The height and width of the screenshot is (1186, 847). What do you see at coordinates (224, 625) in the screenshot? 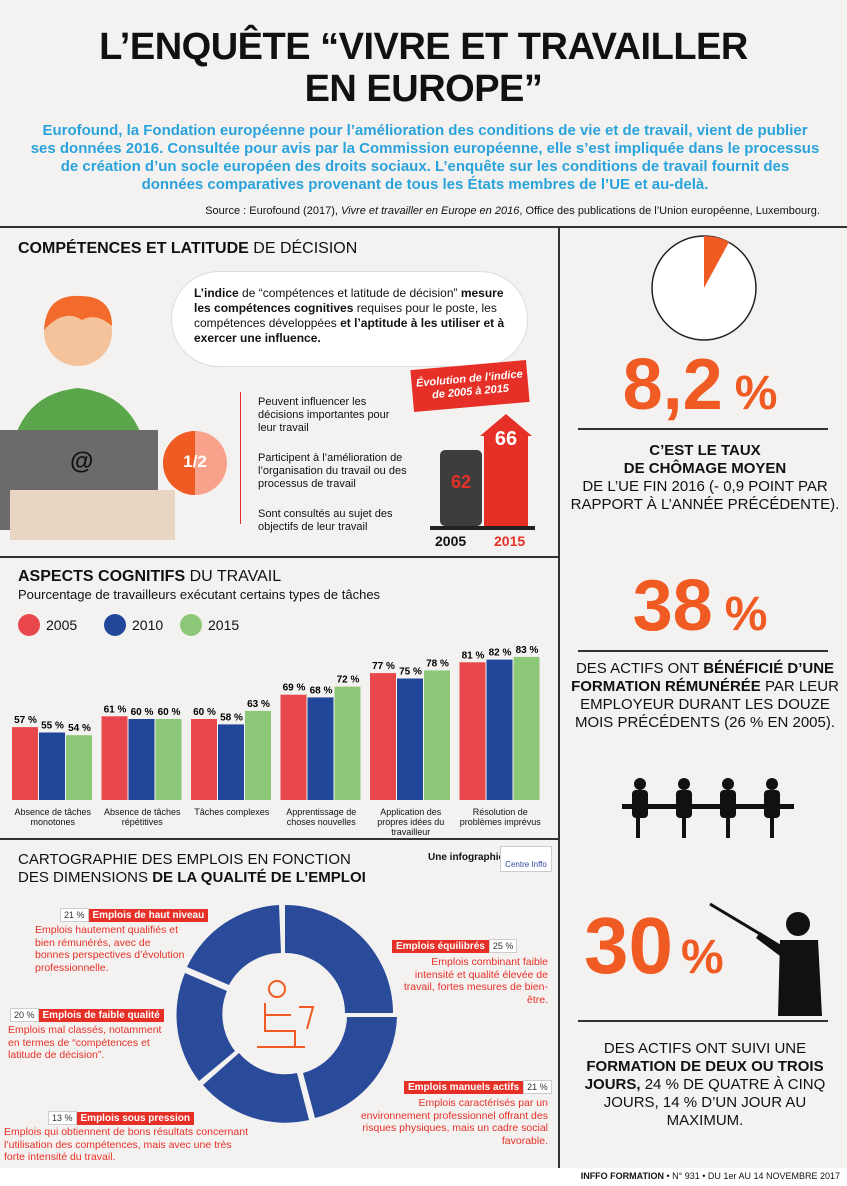
I see `legend-label-2015: 2015` at bounding box center [224, 625].